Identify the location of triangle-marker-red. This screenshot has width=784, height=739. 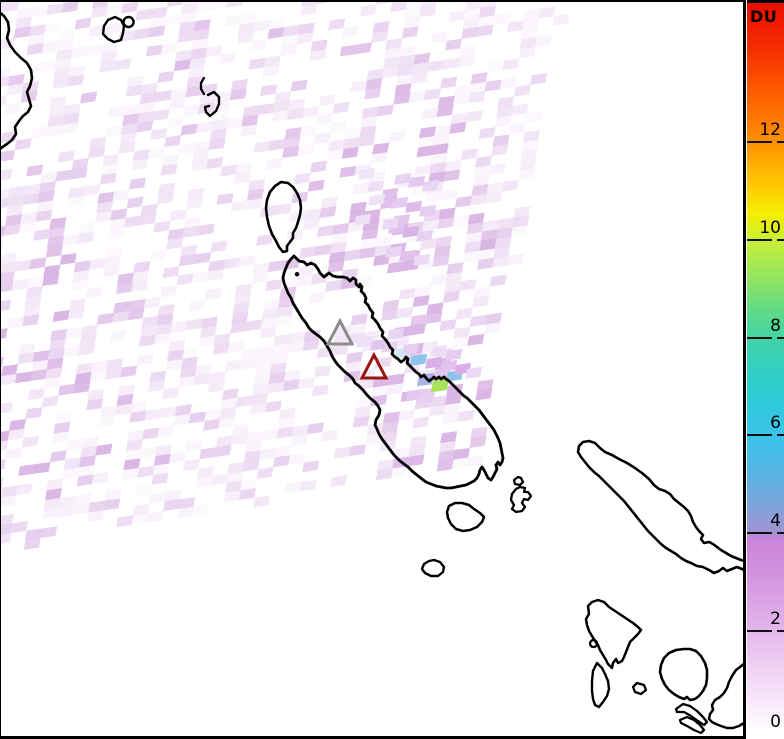
(374, 365).